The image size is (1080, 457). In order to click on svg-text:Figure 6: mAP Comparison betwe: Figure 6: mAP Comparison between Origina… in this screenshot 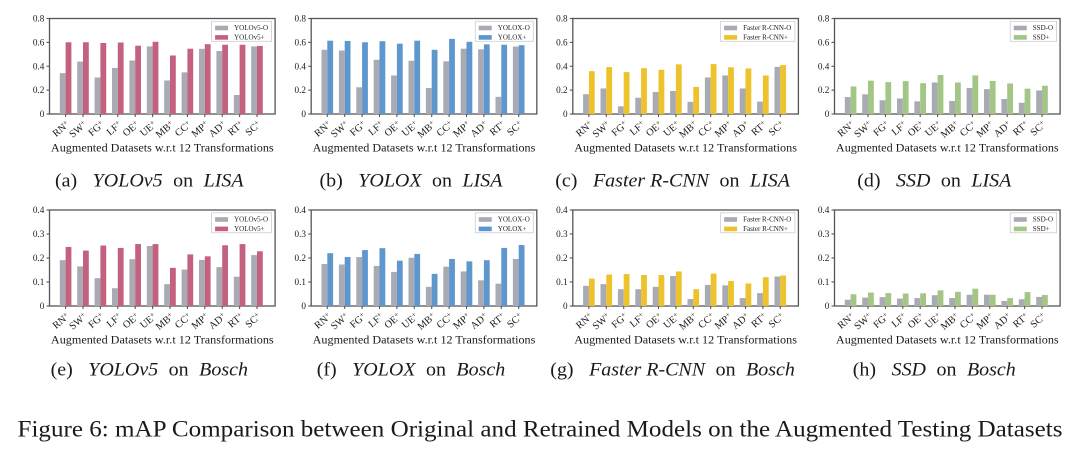, I will do `click(540, 428)`.